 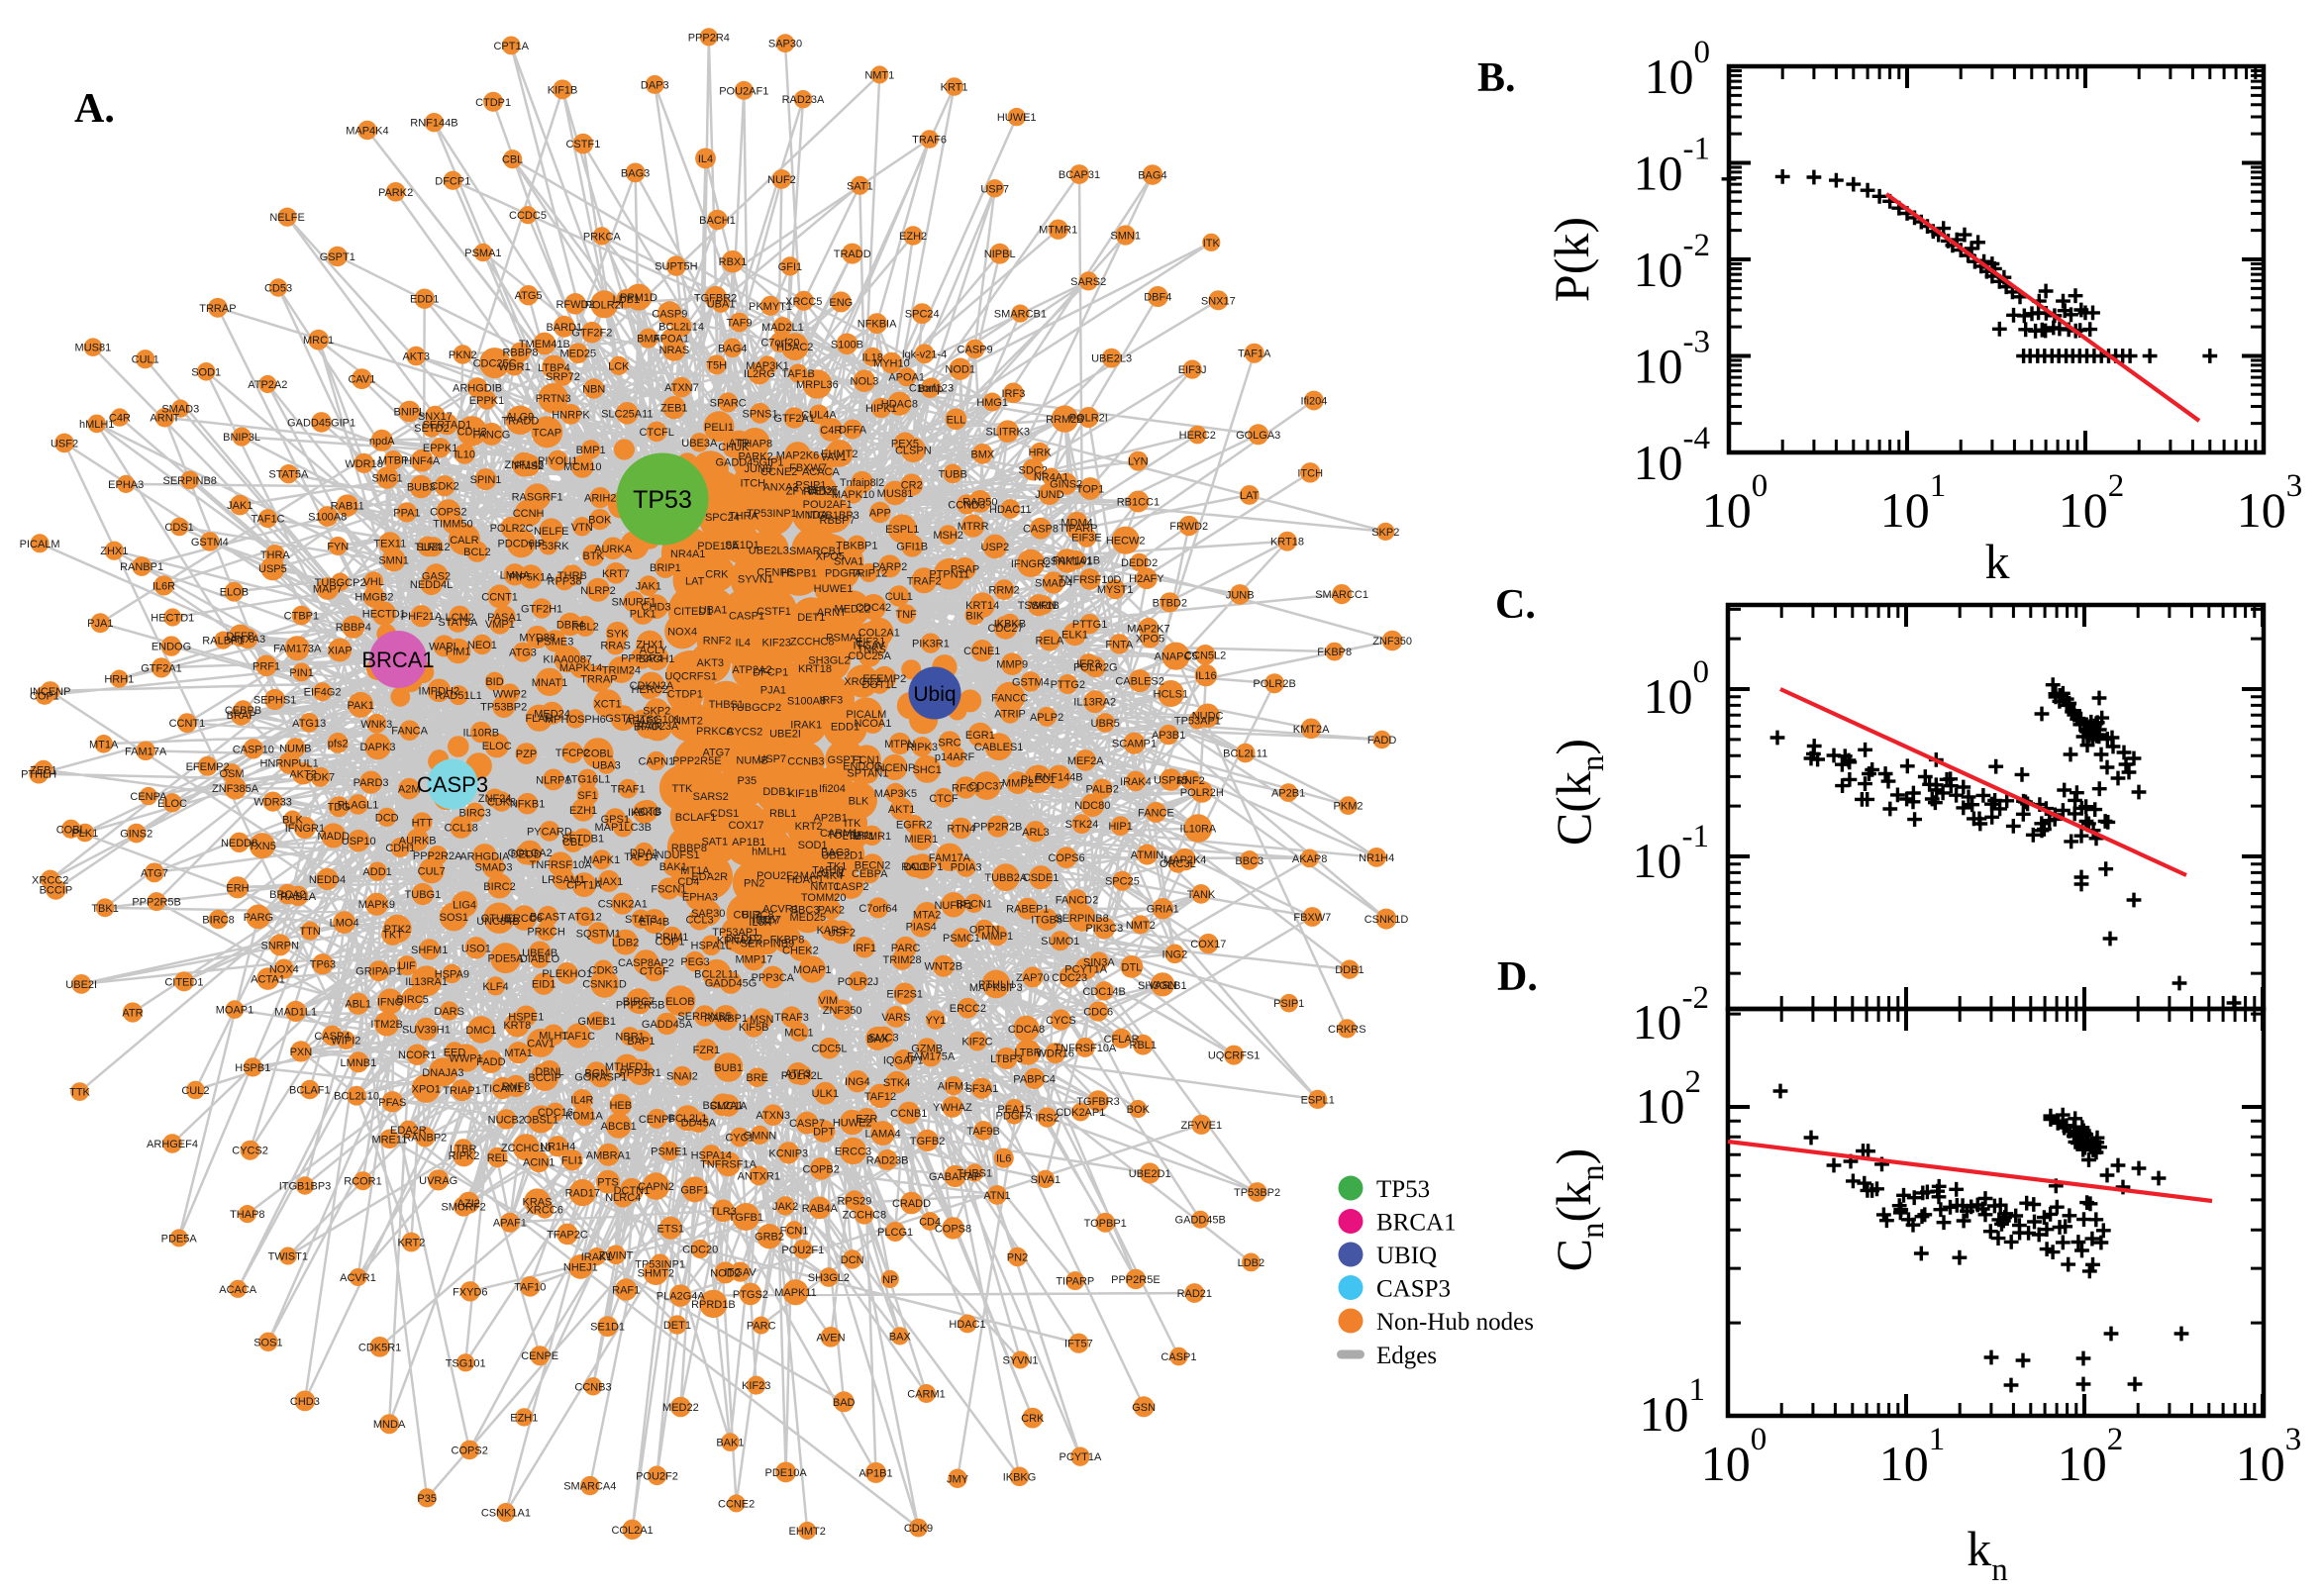 I want to click on svg-text: TRIAP1, so click(x=462, y=1091).